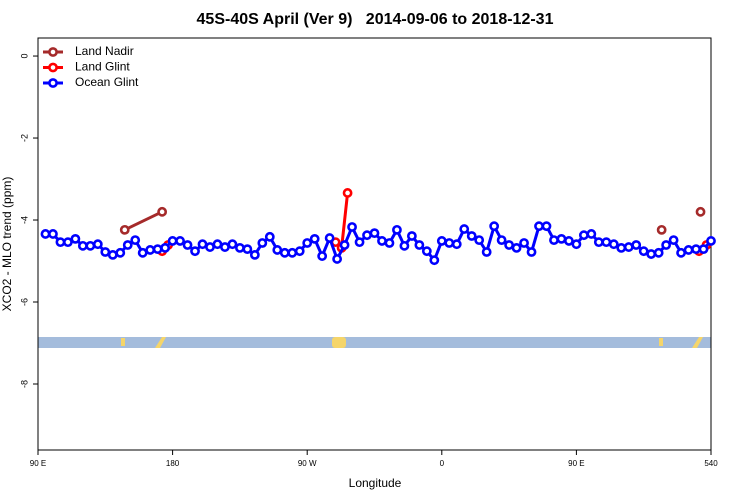  Describe the element at coordinates (24, 220) in the screenshot. I see `y-tick-label: -4` at that location.